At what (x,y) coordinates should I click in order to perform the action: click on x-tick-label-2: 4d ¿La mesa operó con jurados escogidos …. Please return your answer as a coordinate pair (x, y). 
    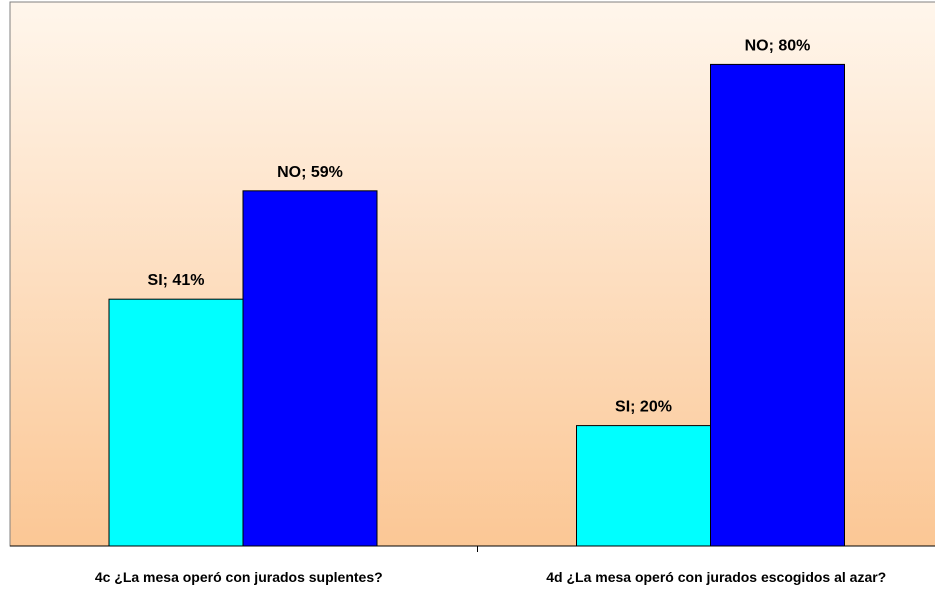
    Looking at the image, I should click on (716, 577).